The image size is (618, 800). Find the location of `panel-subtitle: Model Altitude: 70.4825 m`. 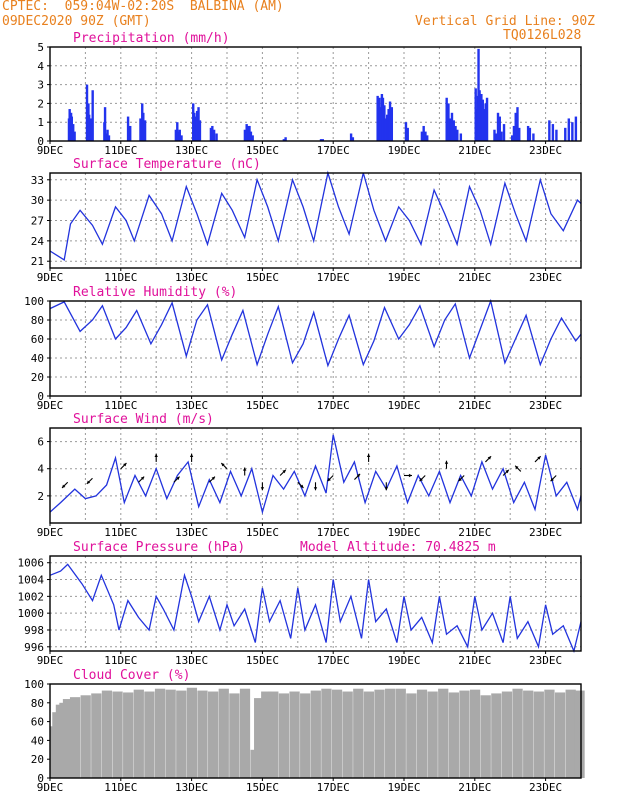

panel-subtitle: Model Altitude: 70.4825 m is located at coordinates (398, 547).